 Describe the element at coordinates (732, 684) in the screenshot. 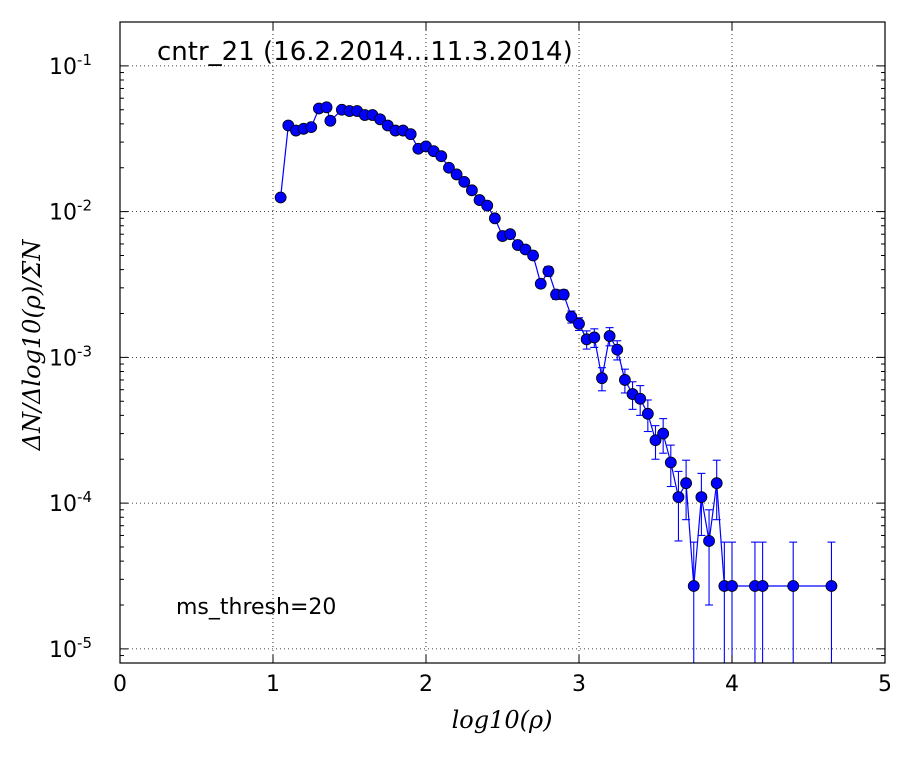

I see `x-tick-label: 4` at that location.